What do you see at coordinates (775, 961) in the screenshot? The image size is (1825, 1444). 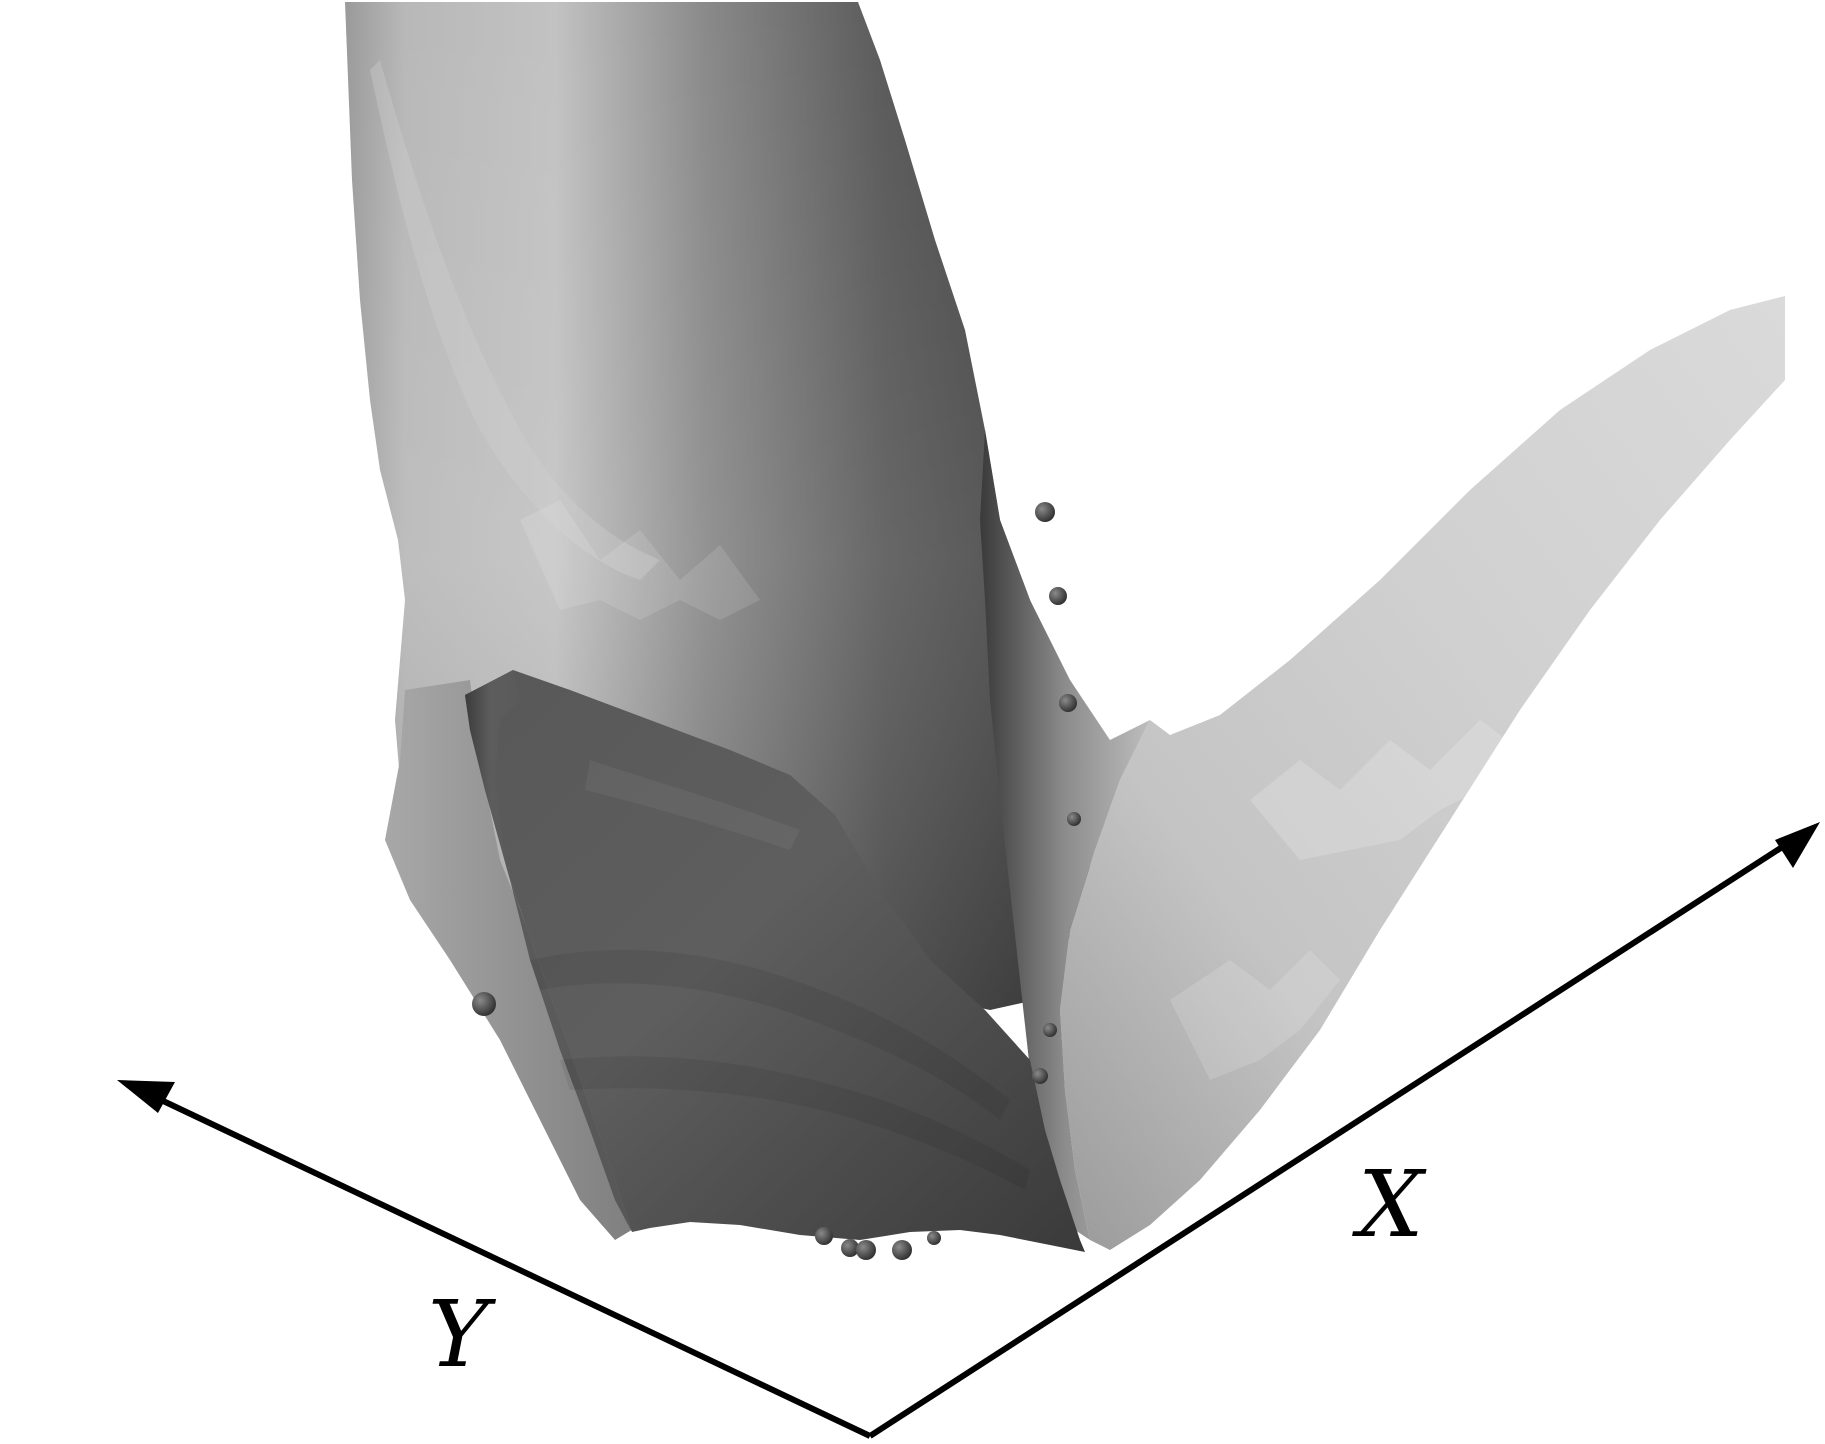 I see `surface-front-lobe` at bounding box center [775, 961].